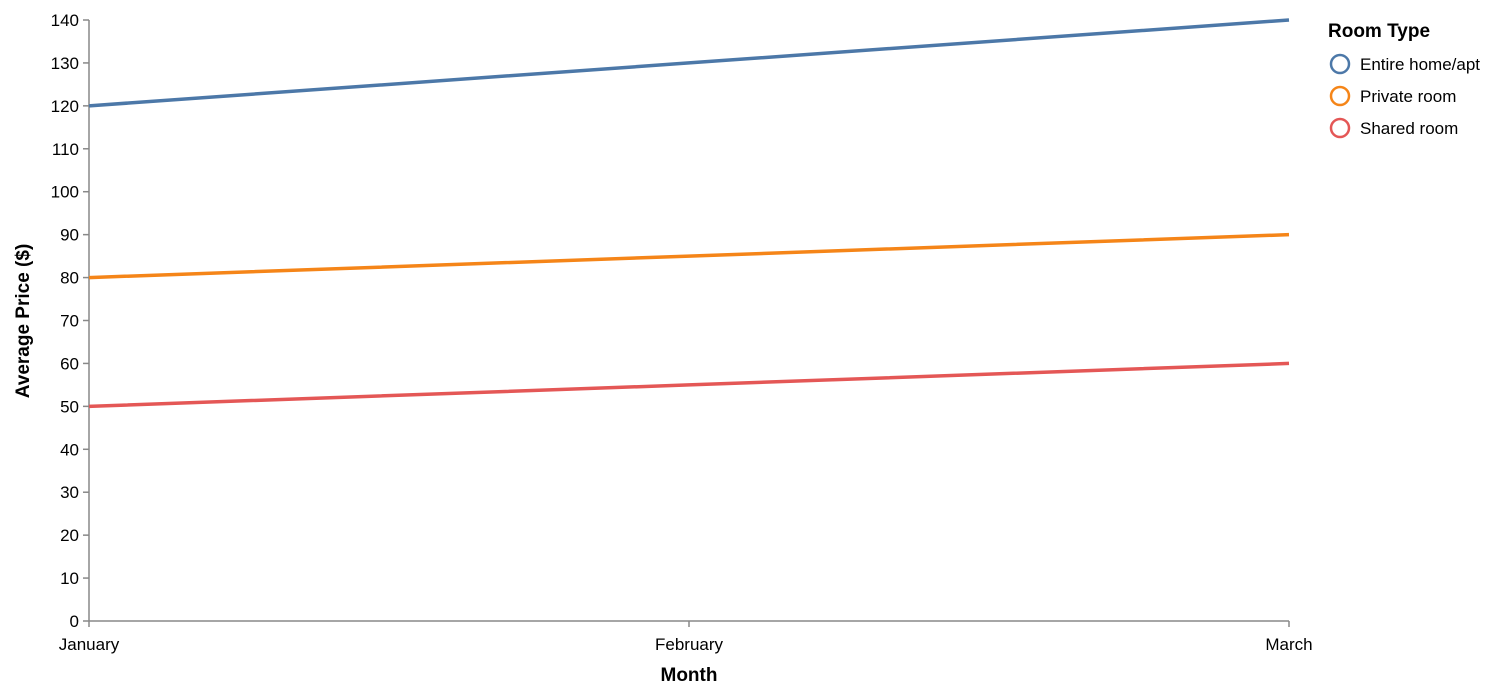  I want to click on y-tick-label: 110, so click(65, 149).